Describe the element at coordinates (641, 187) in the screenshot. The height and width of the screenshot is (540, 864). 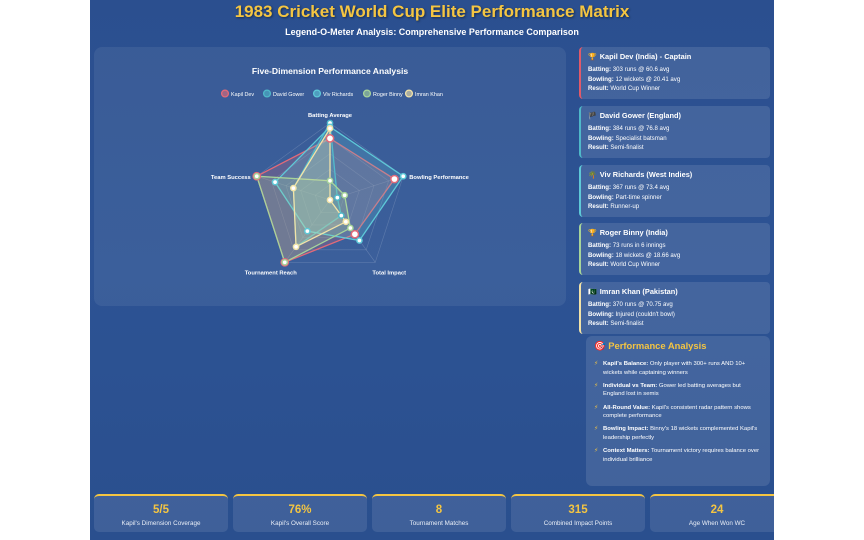
I see `batting-value: 367 runs @ 73.4 avg` at that location.